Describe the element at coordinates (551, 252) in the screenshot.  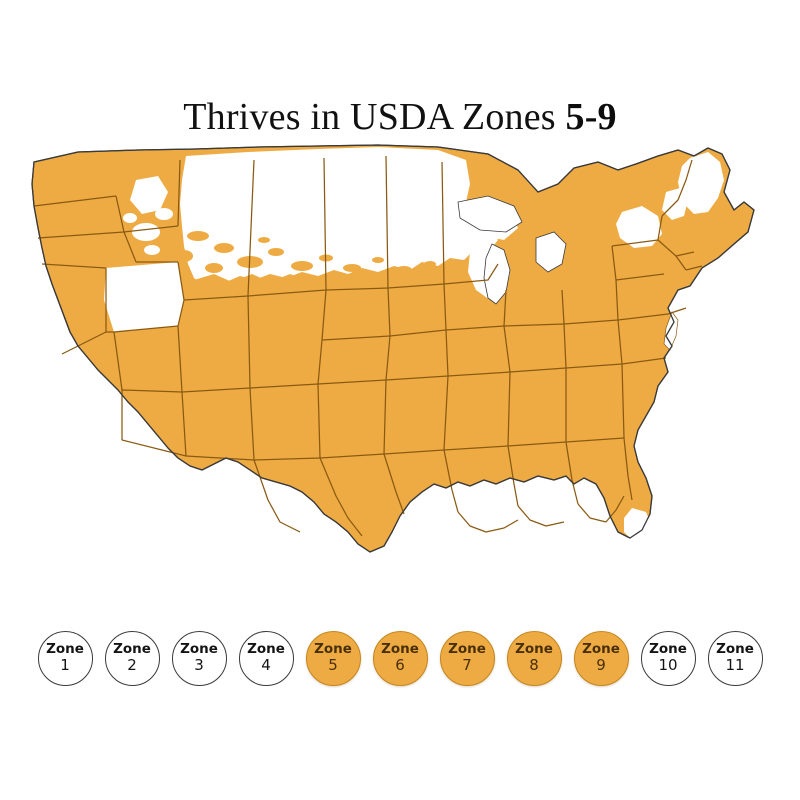
I see `lake-huron-erie` at that location.